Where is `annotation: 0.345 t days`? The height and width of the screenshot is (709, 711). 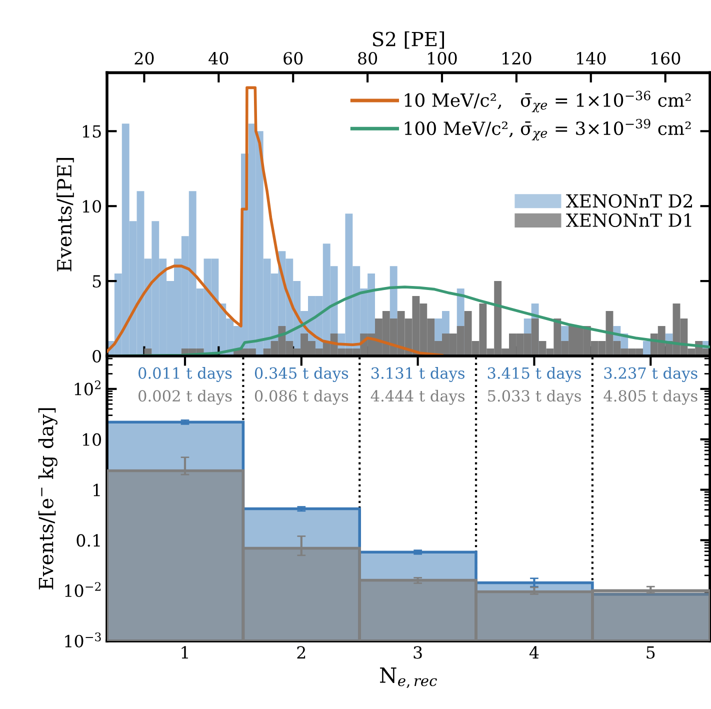 annotation: 0.345 t days is located at coordinates (301, 374).